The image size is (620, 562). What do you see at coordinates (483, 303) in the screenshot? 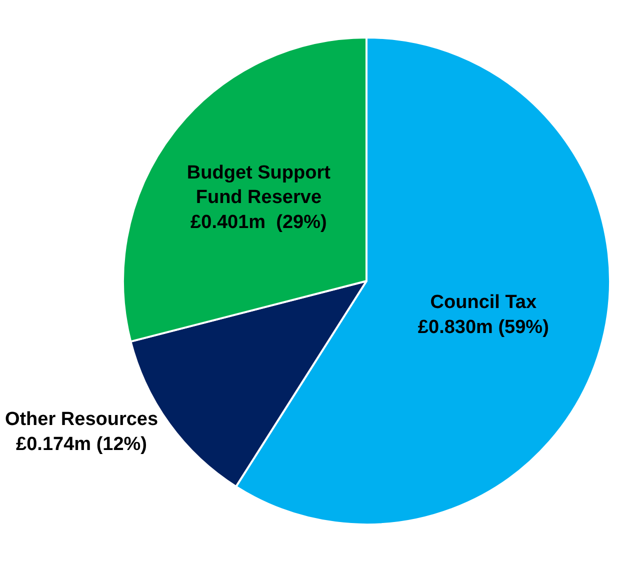
I see `slice-label: Council Tax` at bounding box center [483, 303].